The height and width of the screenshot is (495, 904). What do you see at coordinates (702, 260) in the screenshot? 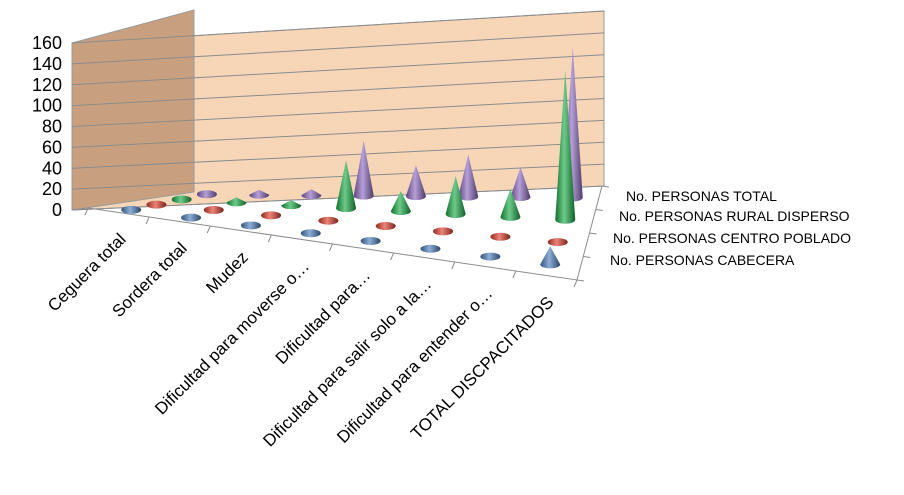
I see `series-label: No. PERSONAS CABECERA` at bounding box center [702, 260].